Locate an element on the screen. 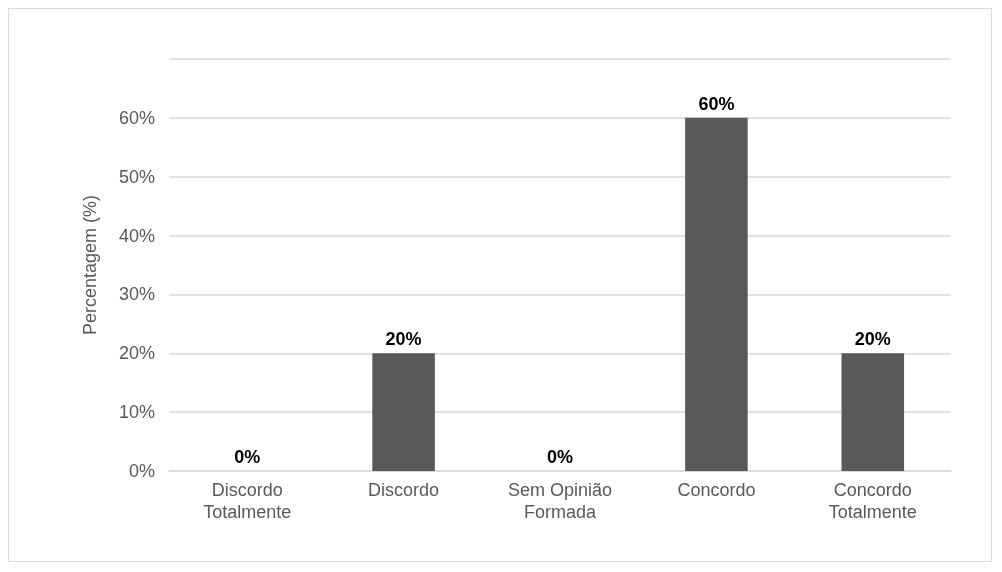 Image resolution: width=1002 pixels, height=572 pixels. y-axis-title: Percentagem (%) is located at coordinates (90, 265).